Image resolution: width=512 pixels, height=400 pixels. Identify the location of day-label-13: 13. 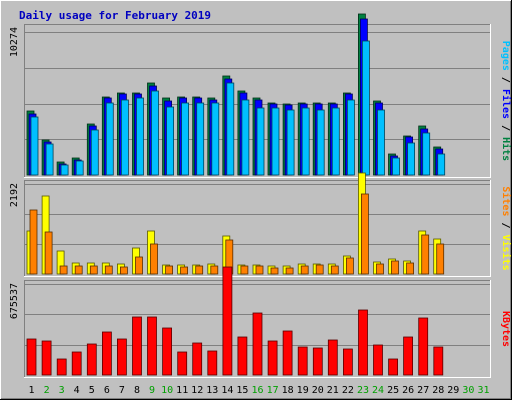
(212, 390).